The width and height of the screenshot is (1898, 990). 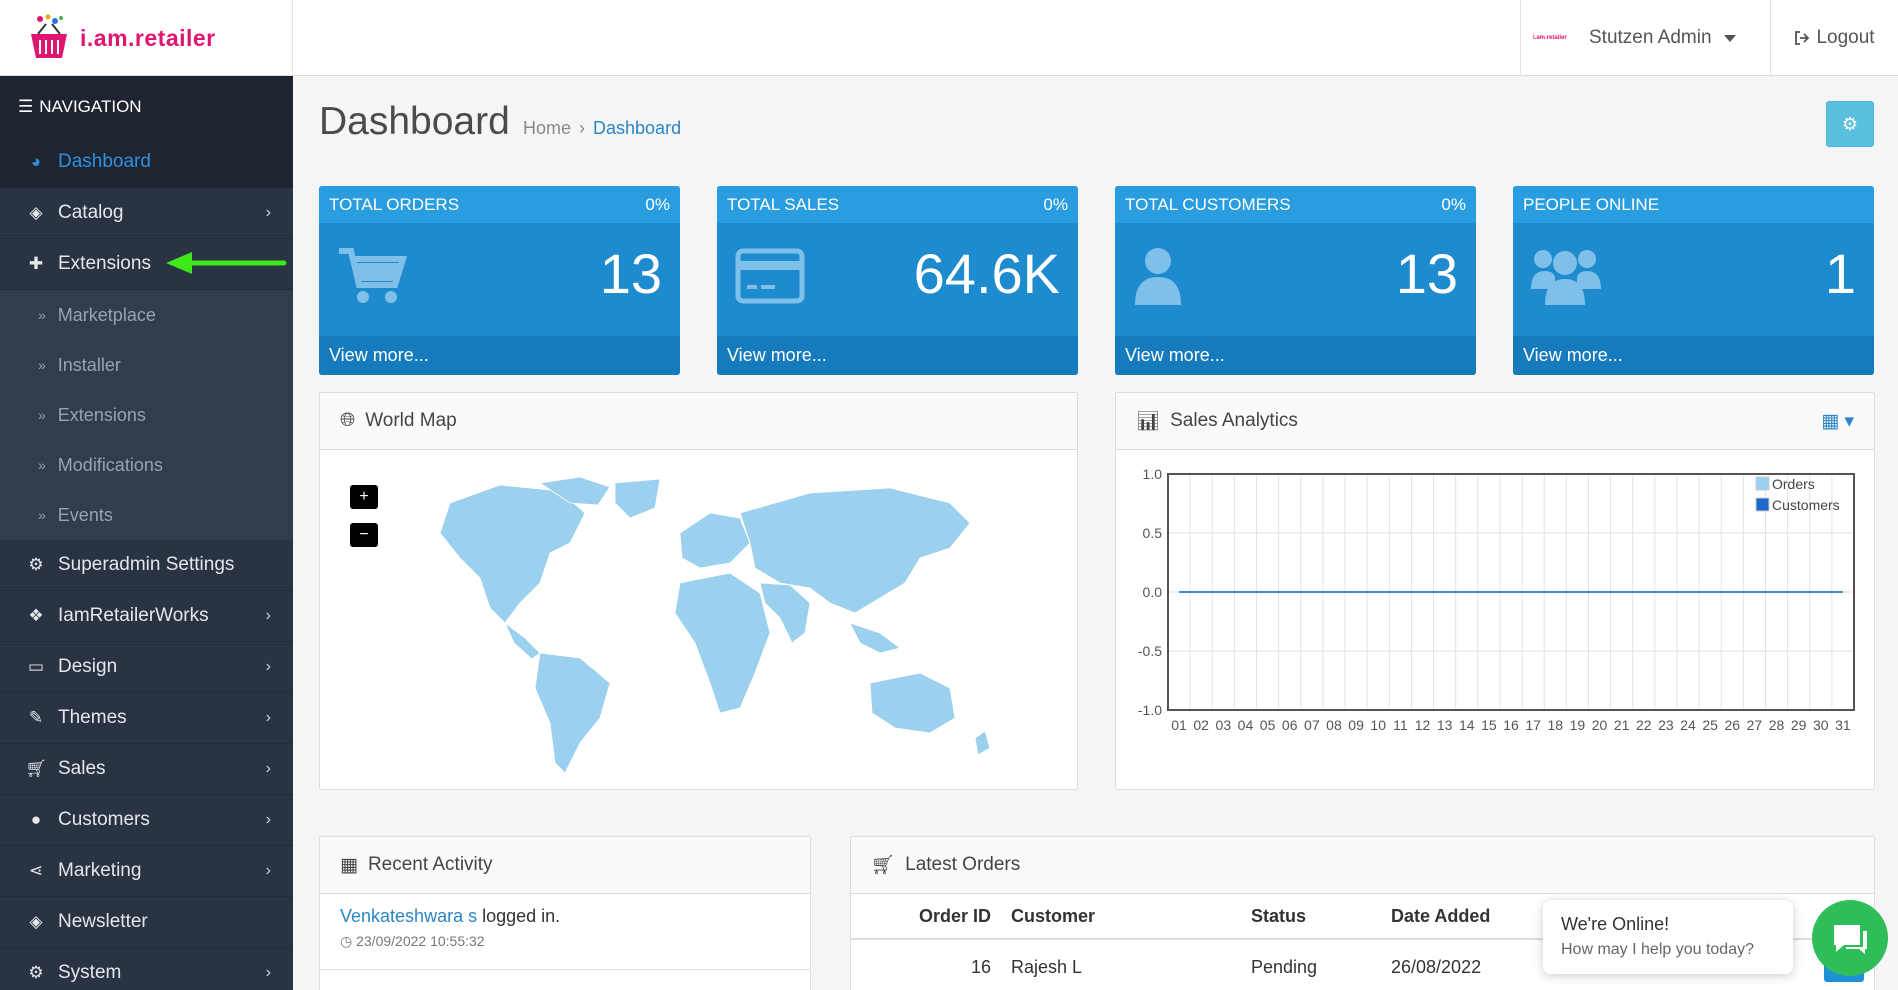 I want to click on cart-icon, so click(x=373, y=275).